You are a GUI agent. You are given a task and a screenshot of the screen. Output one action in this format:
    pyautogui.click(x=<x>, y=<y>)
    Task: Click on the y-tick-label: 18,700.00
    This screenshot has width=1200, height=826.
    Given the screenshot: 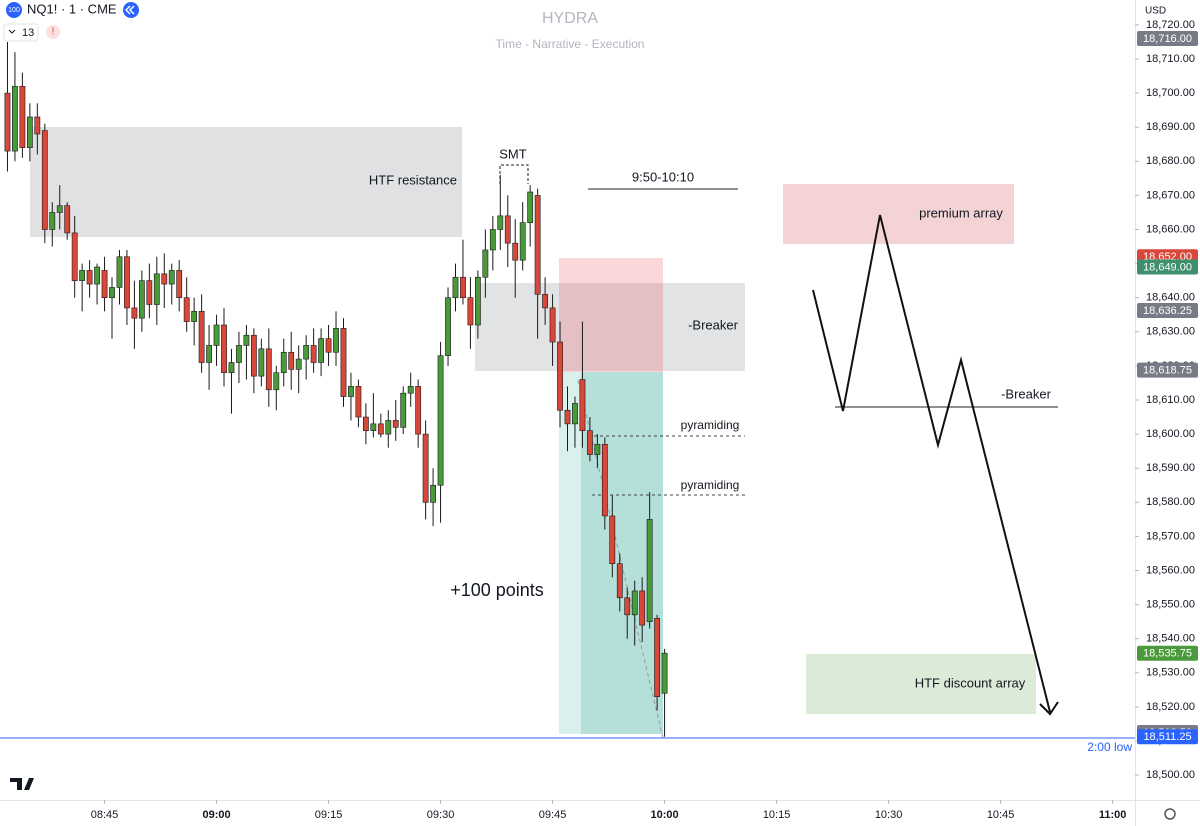 What is the action you would take?
    pyautogui.click(x=1170, y=93)
    